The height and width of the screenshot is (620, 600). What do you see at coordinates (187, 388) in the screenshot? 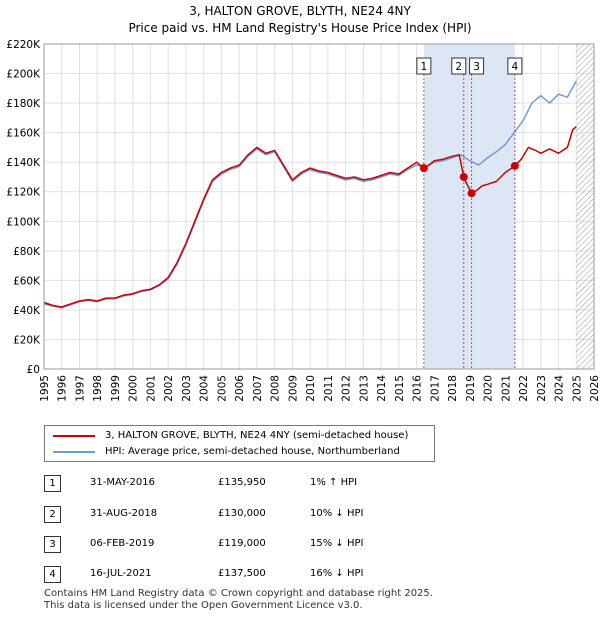
I see `x-tick-label: 2003` at bounding box center [187, 388].